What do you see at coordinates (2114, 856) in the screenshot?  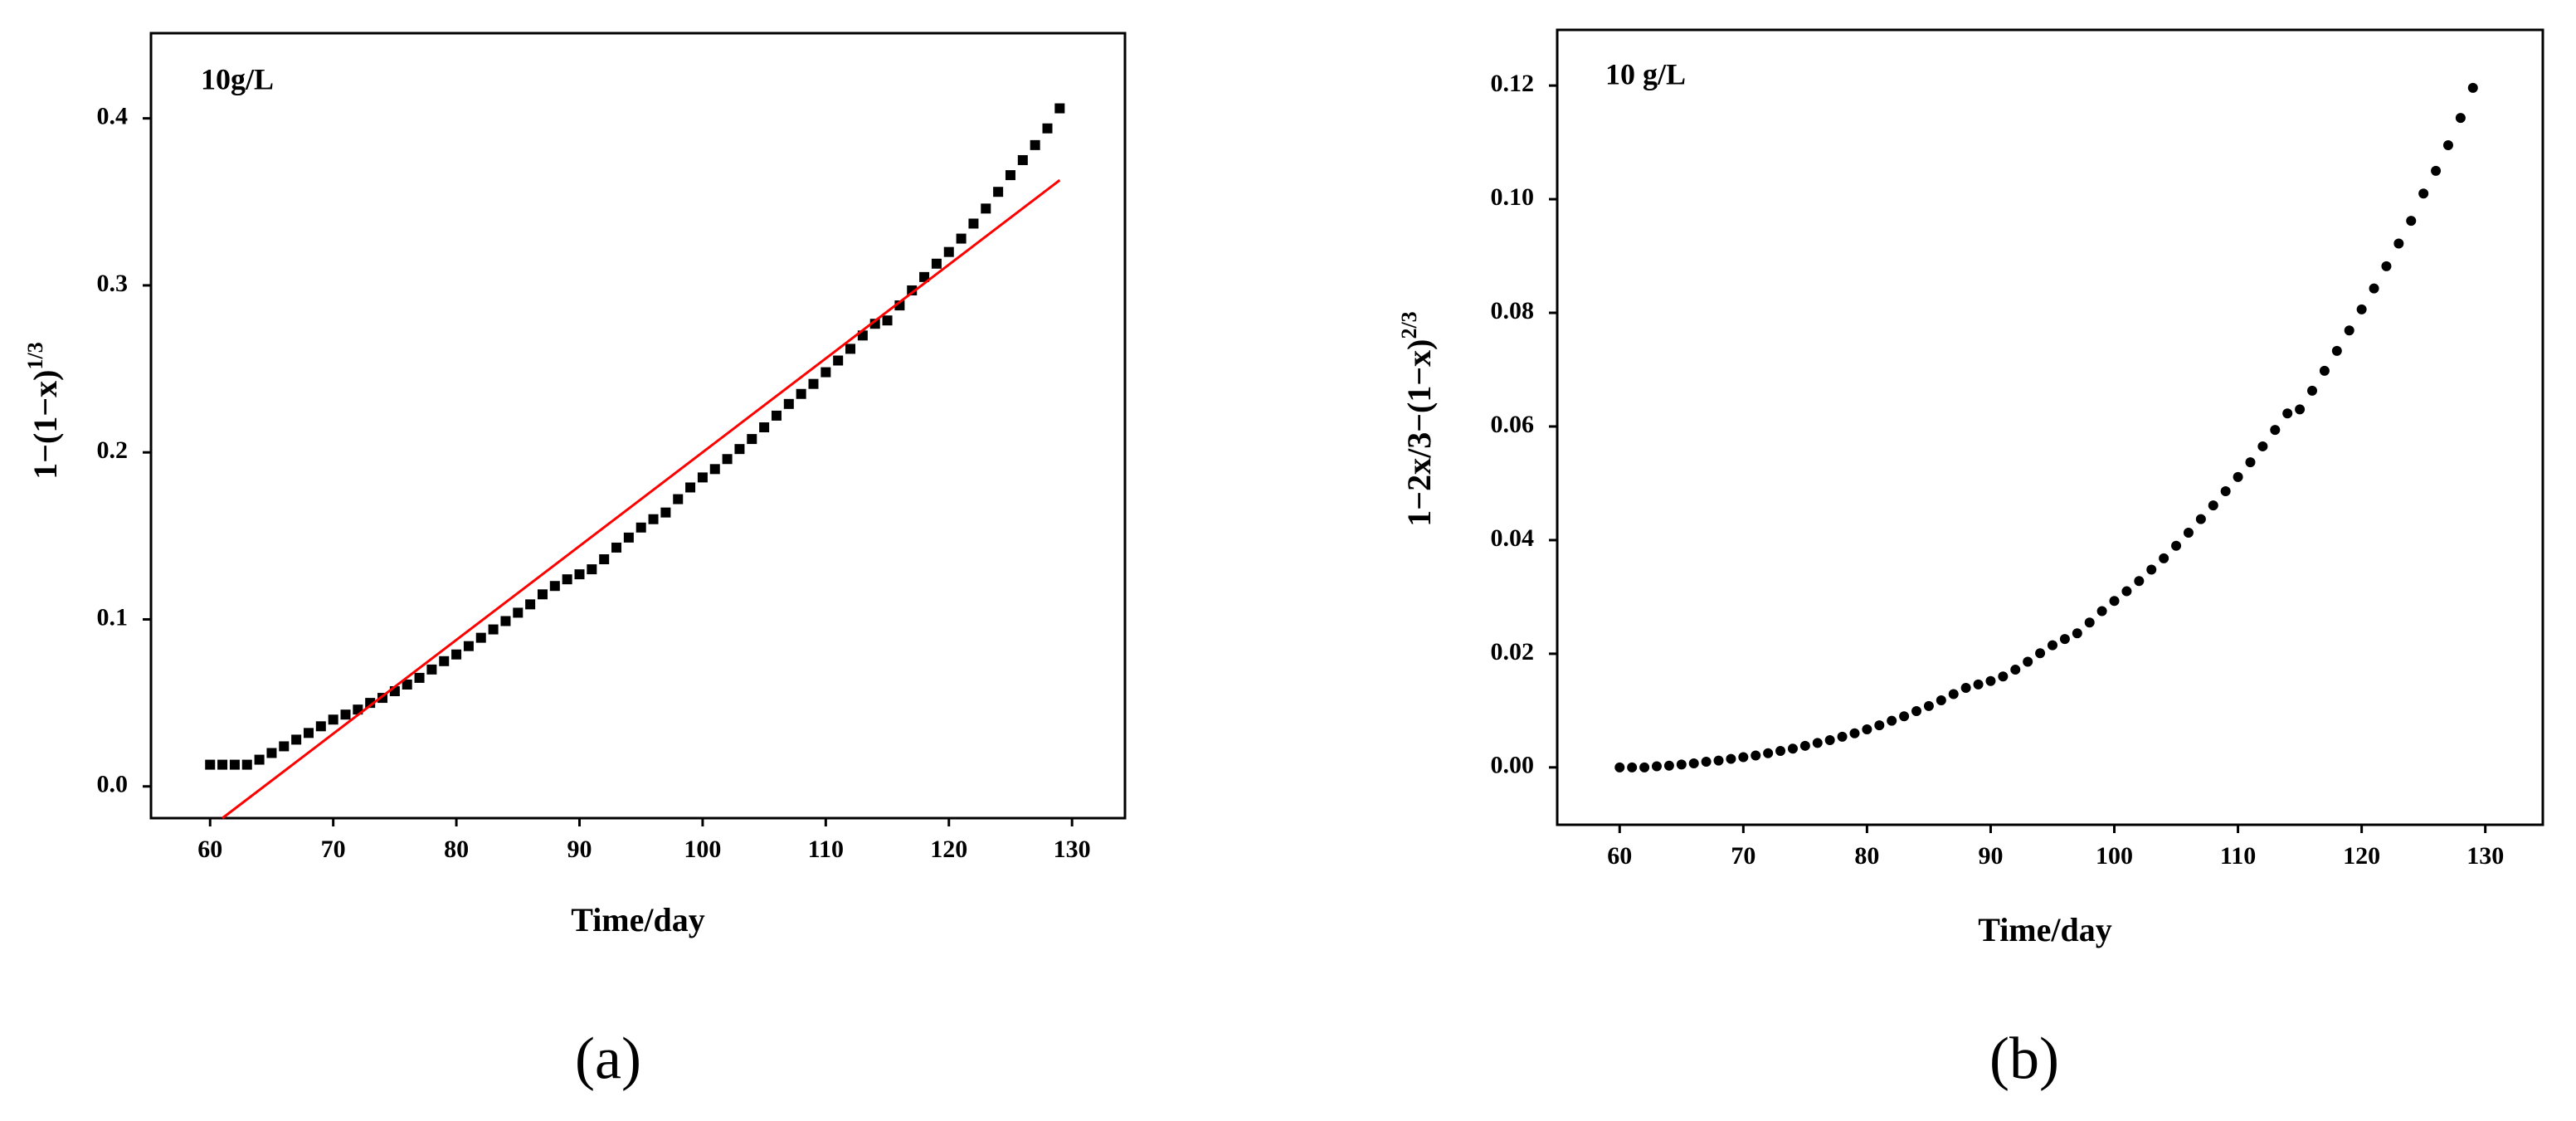 I see `x-tick-label: 100` at bounding box center [2114, 856].